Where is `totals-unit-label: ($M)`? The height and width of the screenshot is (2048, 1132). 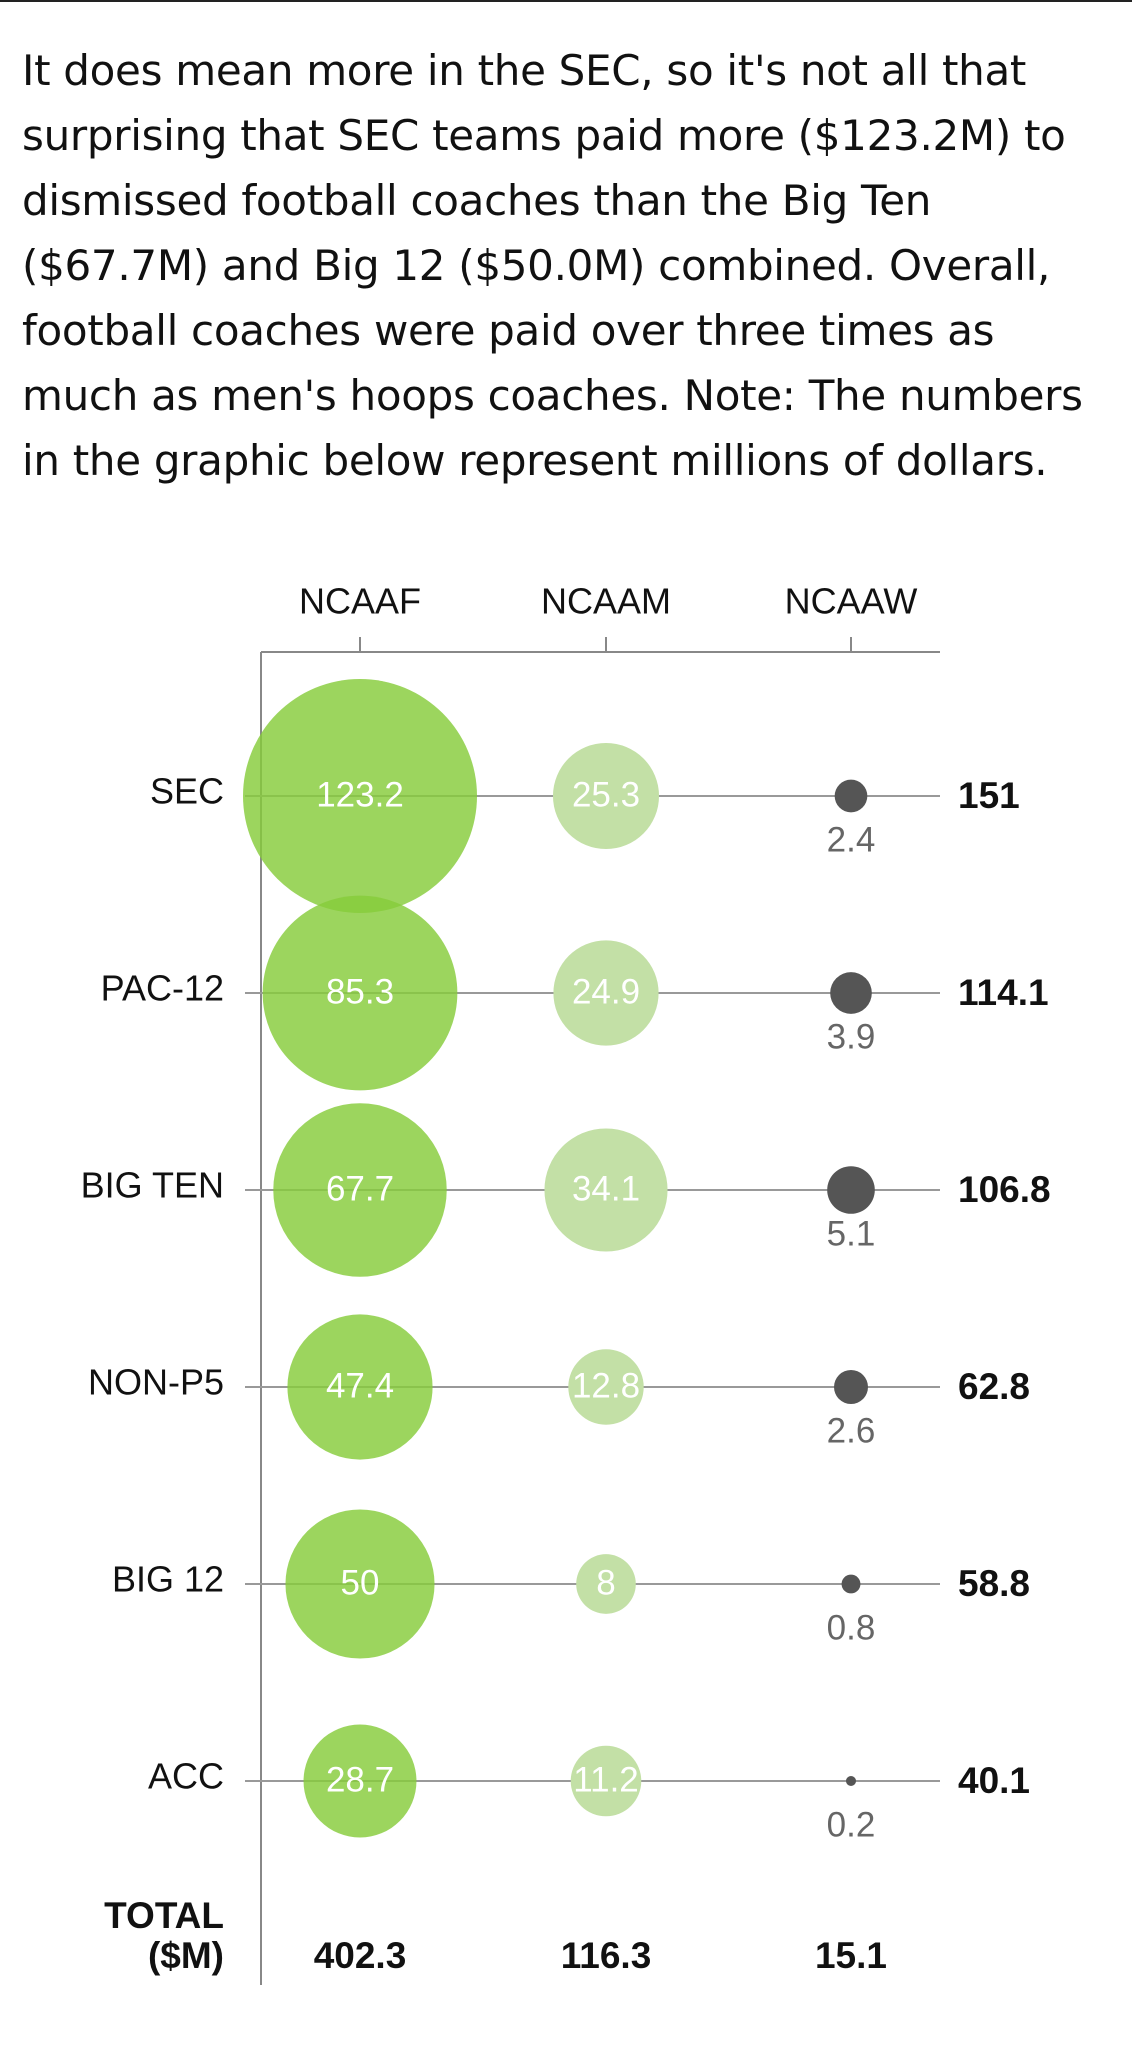 totals-unit-label: ($M) is located at coordinates (186, 1955).